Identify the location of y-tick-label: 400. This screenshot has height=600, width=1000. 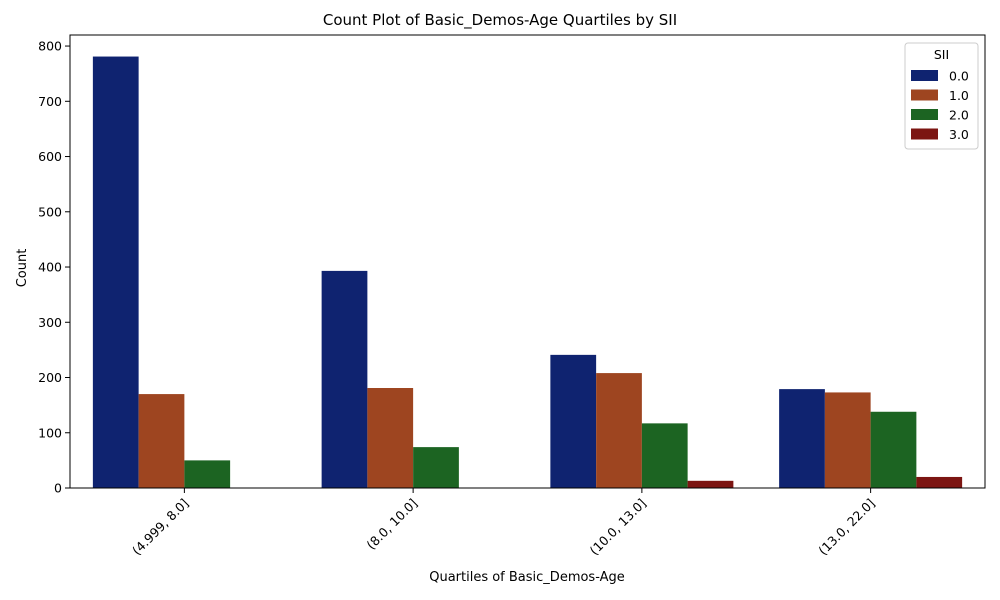
(50, 267).